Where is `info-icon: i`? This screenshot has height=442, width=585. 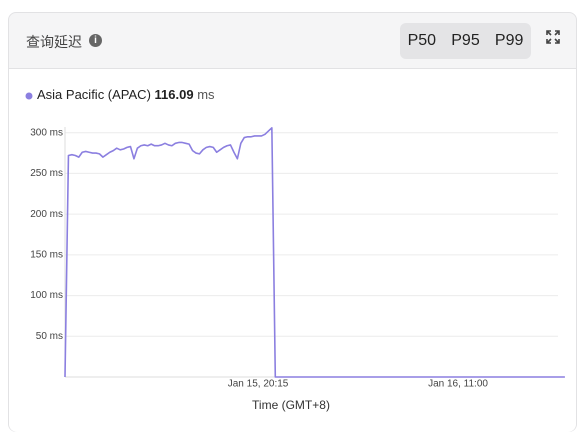 info-icon: i is located at coordinates (95, 40).